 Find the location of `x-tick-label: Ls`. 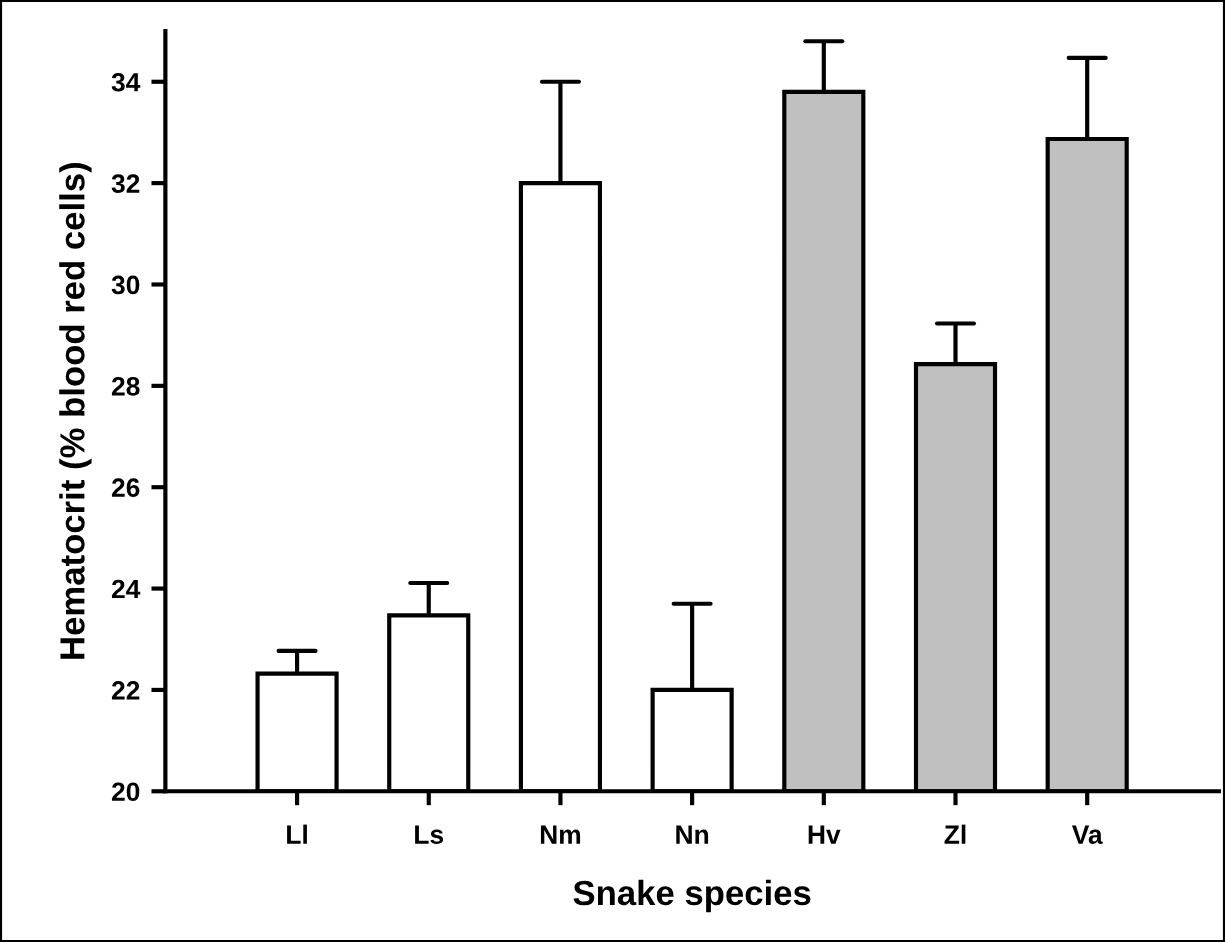

x-tick-label: Ls is located at coordinates (429, 834).